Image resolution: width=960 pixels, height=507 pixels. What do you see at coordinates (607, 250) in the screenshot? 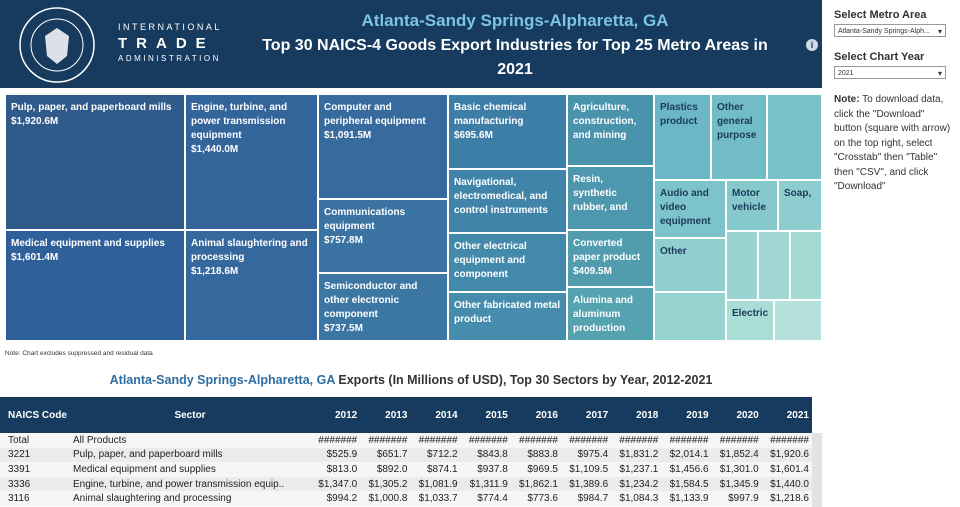
I see `tile-label: Converted paper product` at bounding box center [607, 250].